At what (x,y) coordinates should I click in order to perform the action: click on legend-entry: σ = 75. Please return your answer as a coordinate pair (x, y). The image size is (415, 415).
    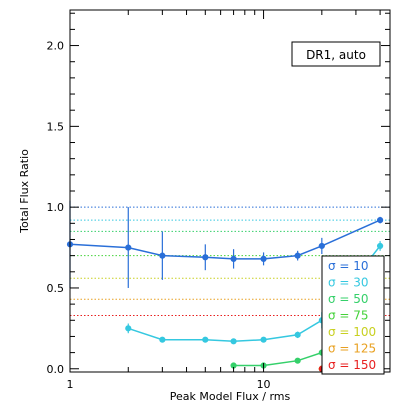
    Looking at the image, I should click on (348, 316).